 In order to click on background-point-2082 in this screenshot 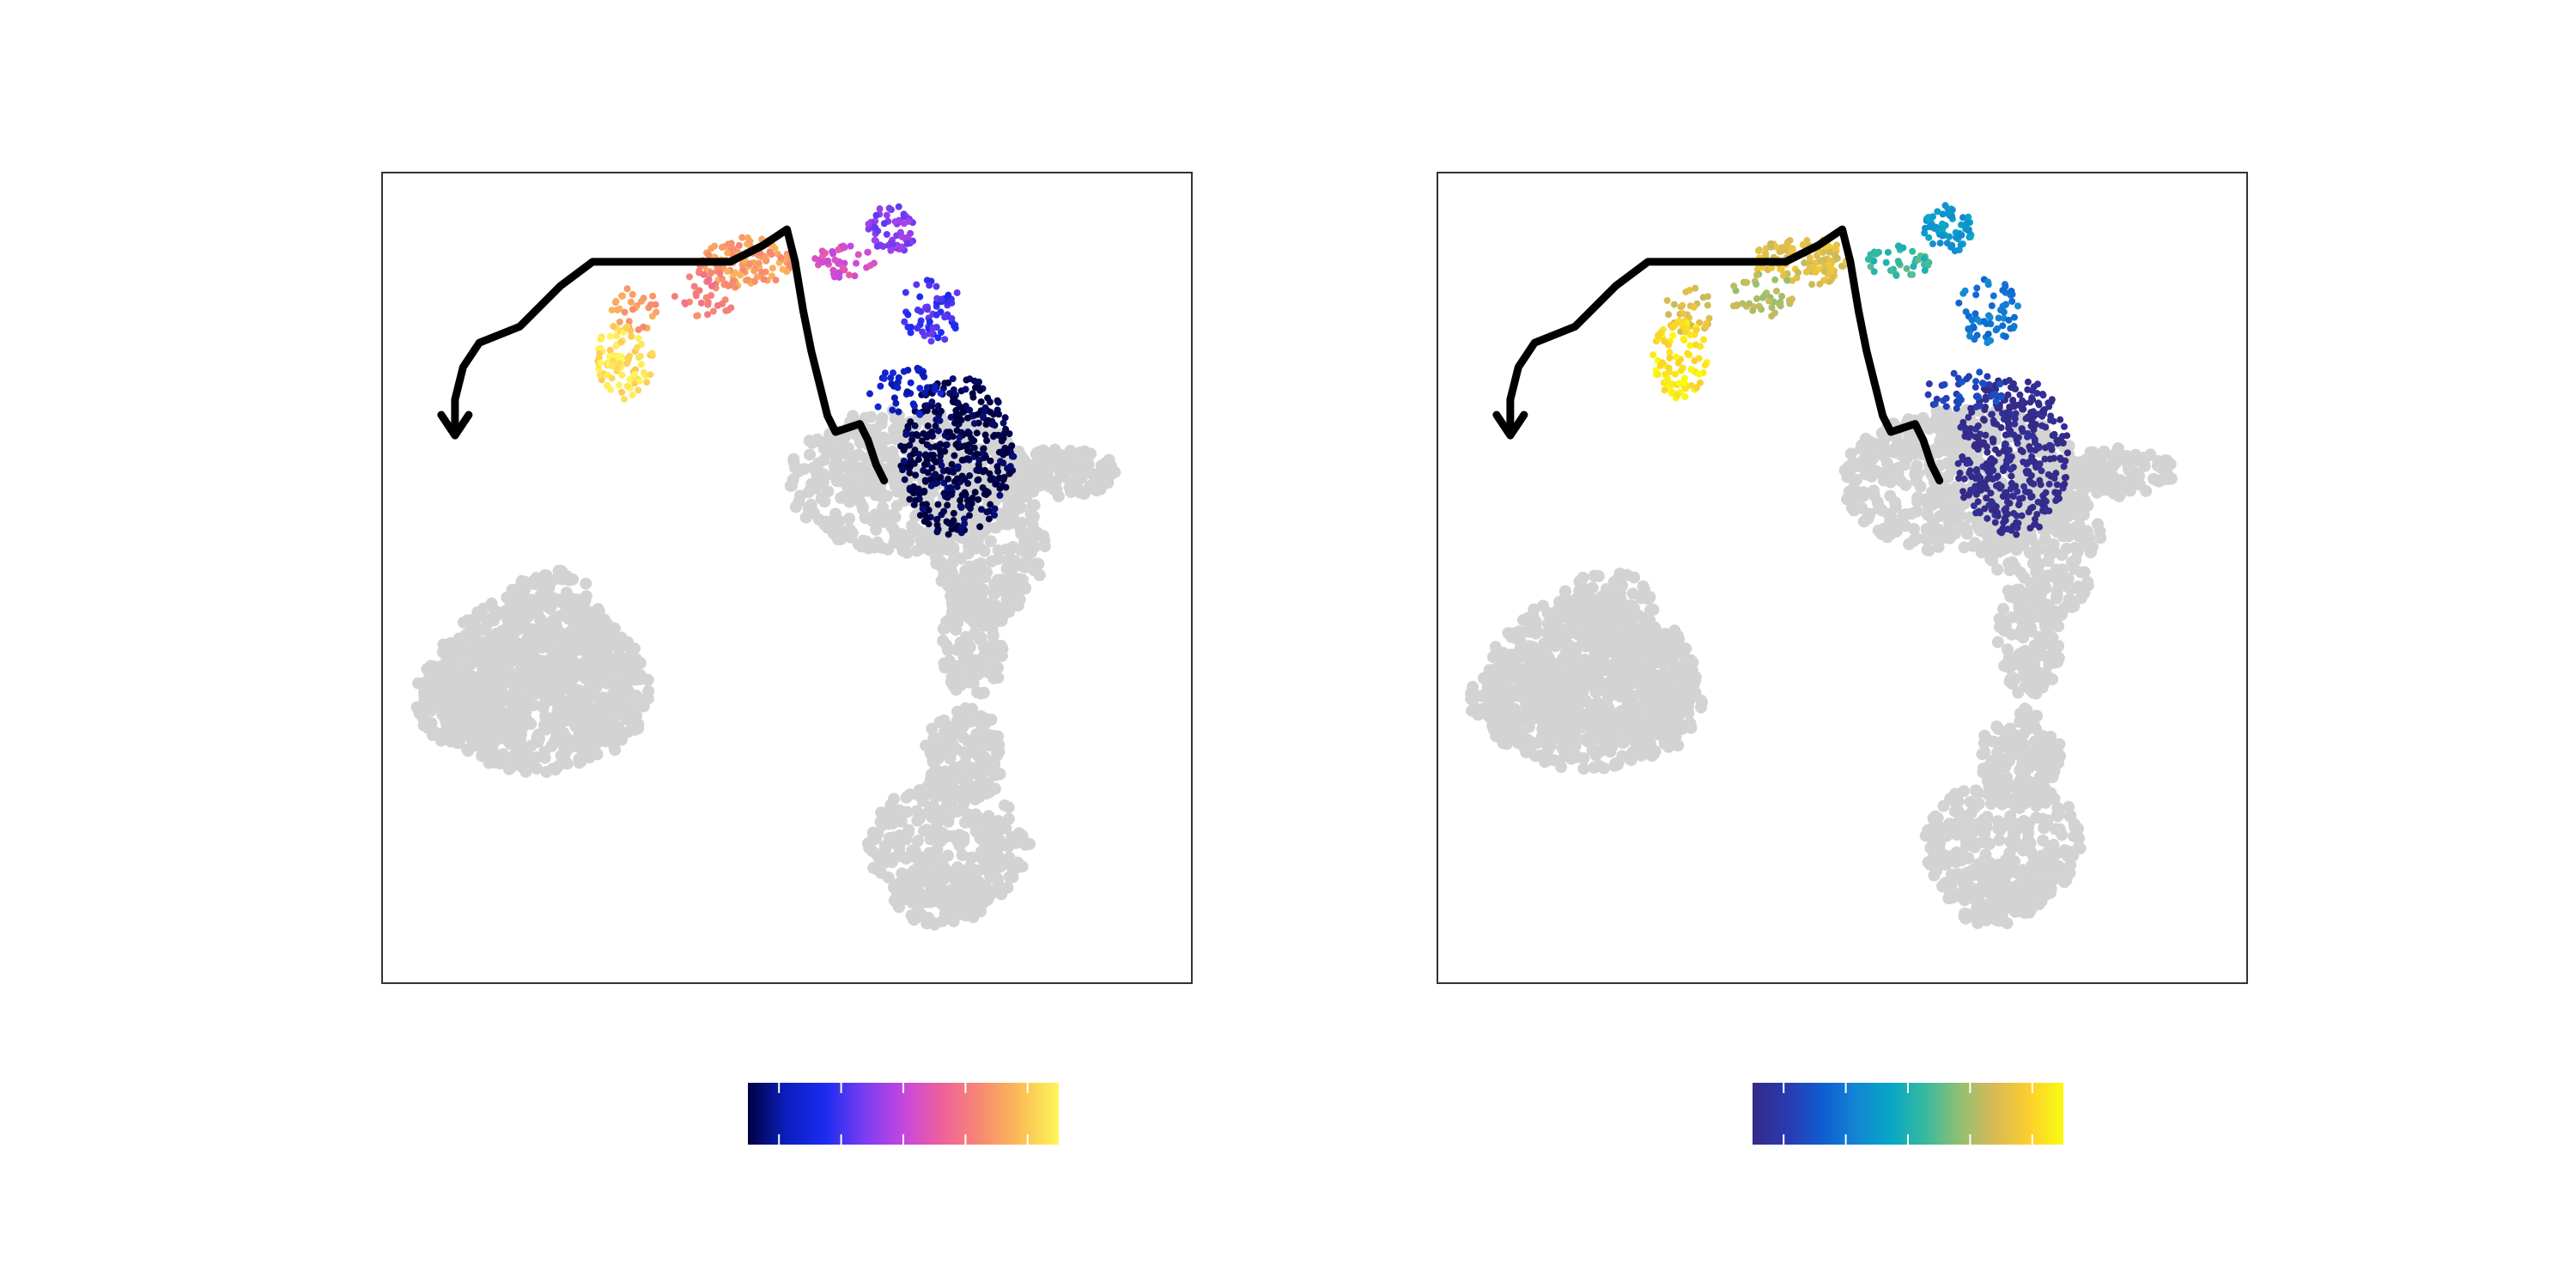, I will do `click(981, 600)`.